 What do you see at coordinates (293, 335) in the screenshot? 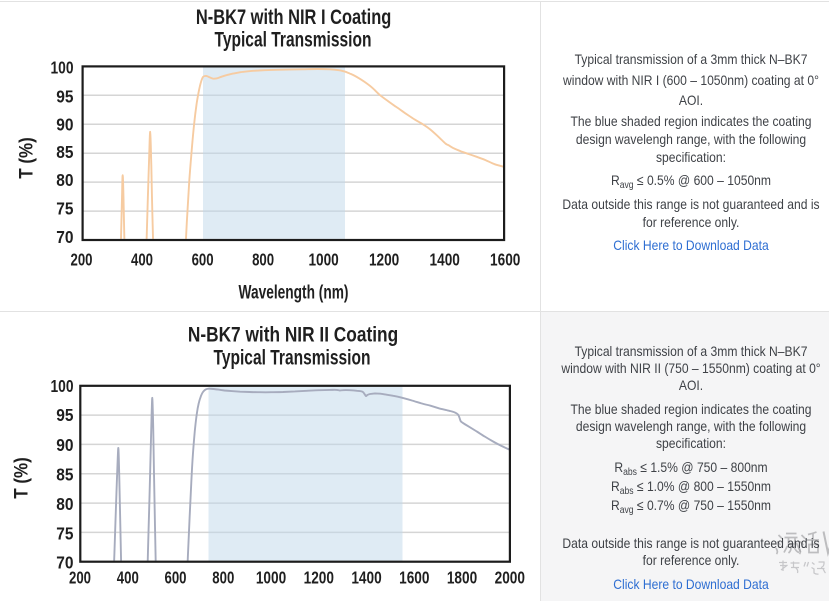
I see `svg-text: N-BK7 with NIR II Coating` at bounding box center [293, 335].